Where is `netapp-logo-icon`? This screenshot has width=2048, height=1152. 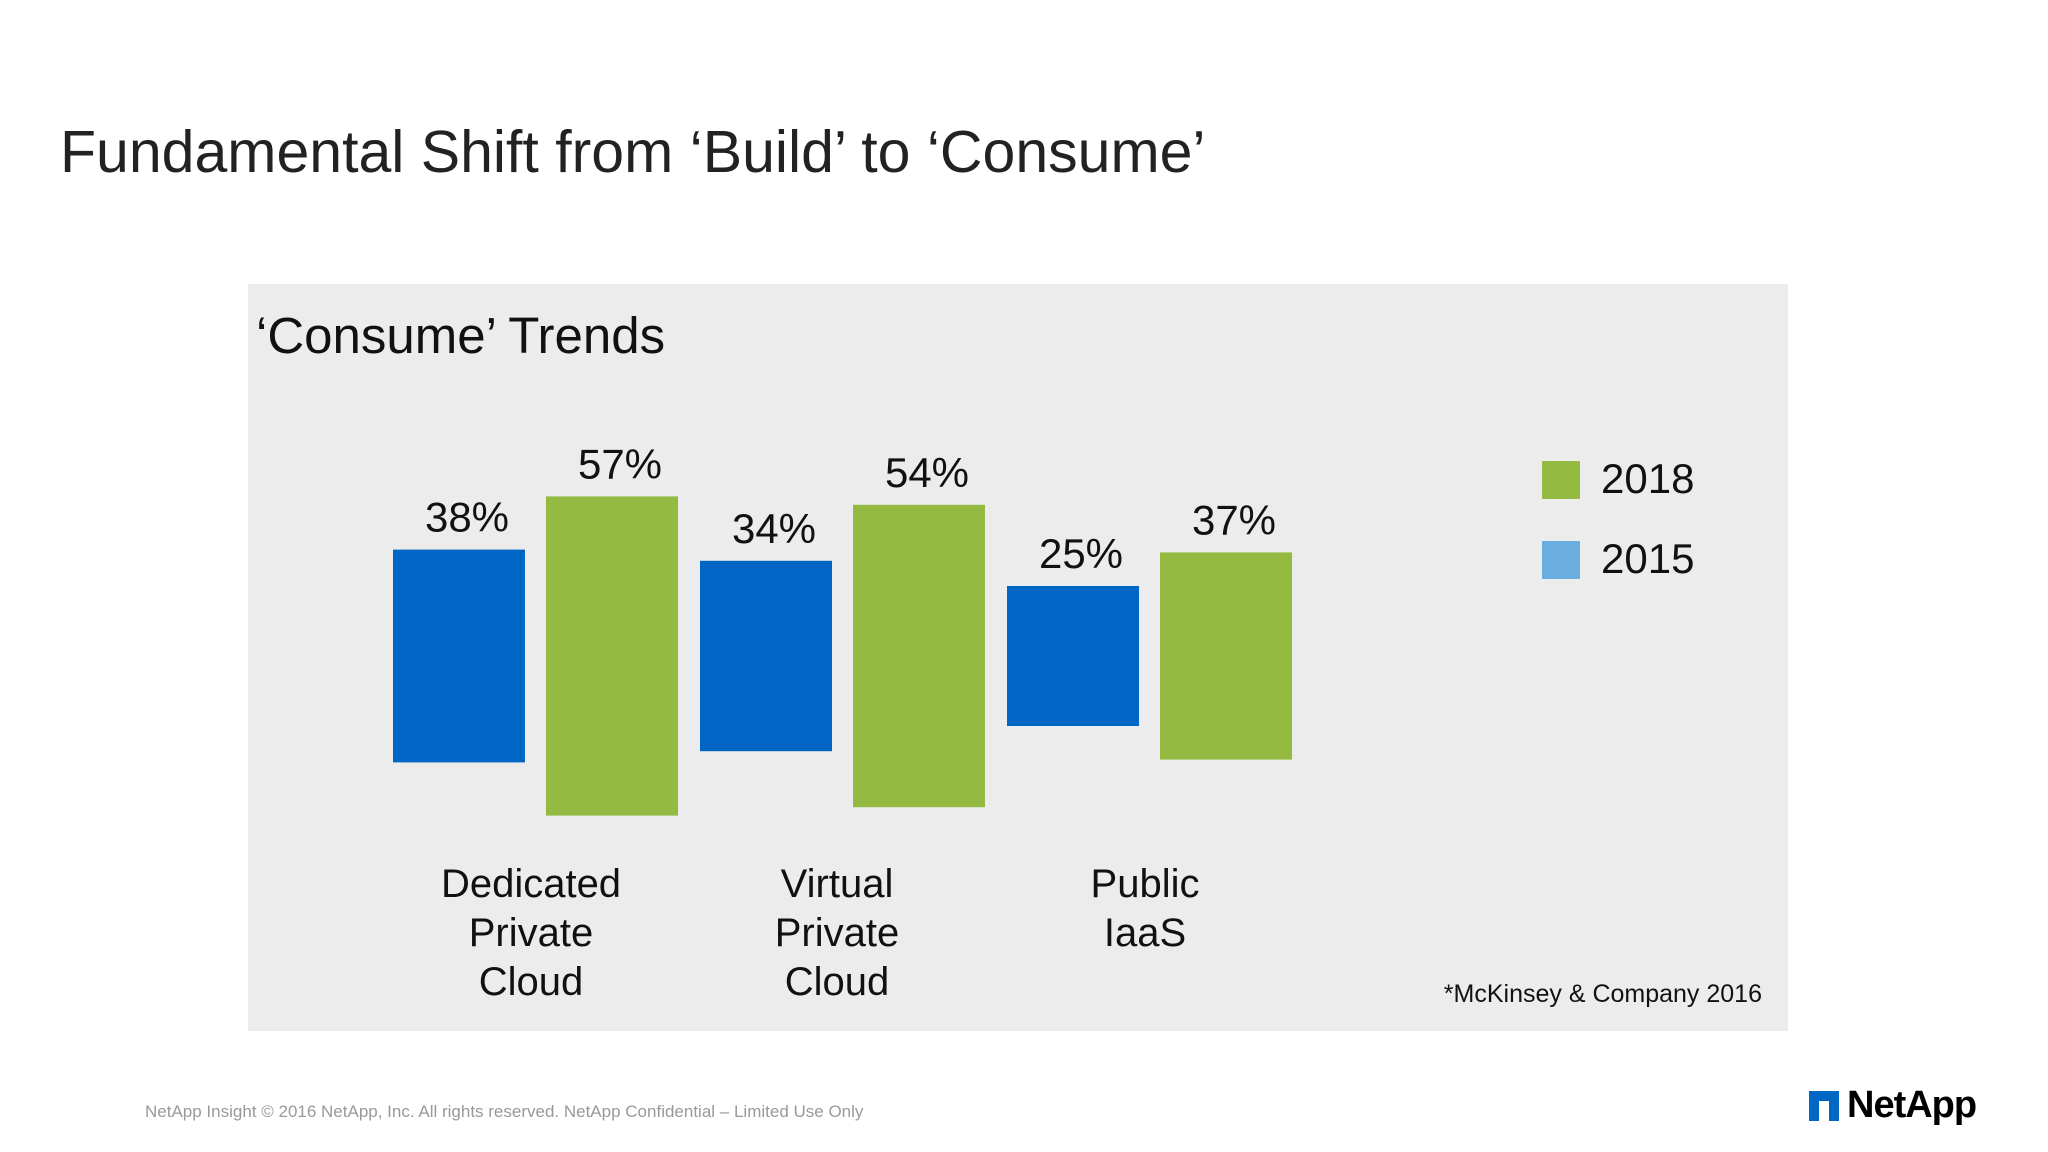
netapp-logo-icon is located at coordinates (1824, 1105).